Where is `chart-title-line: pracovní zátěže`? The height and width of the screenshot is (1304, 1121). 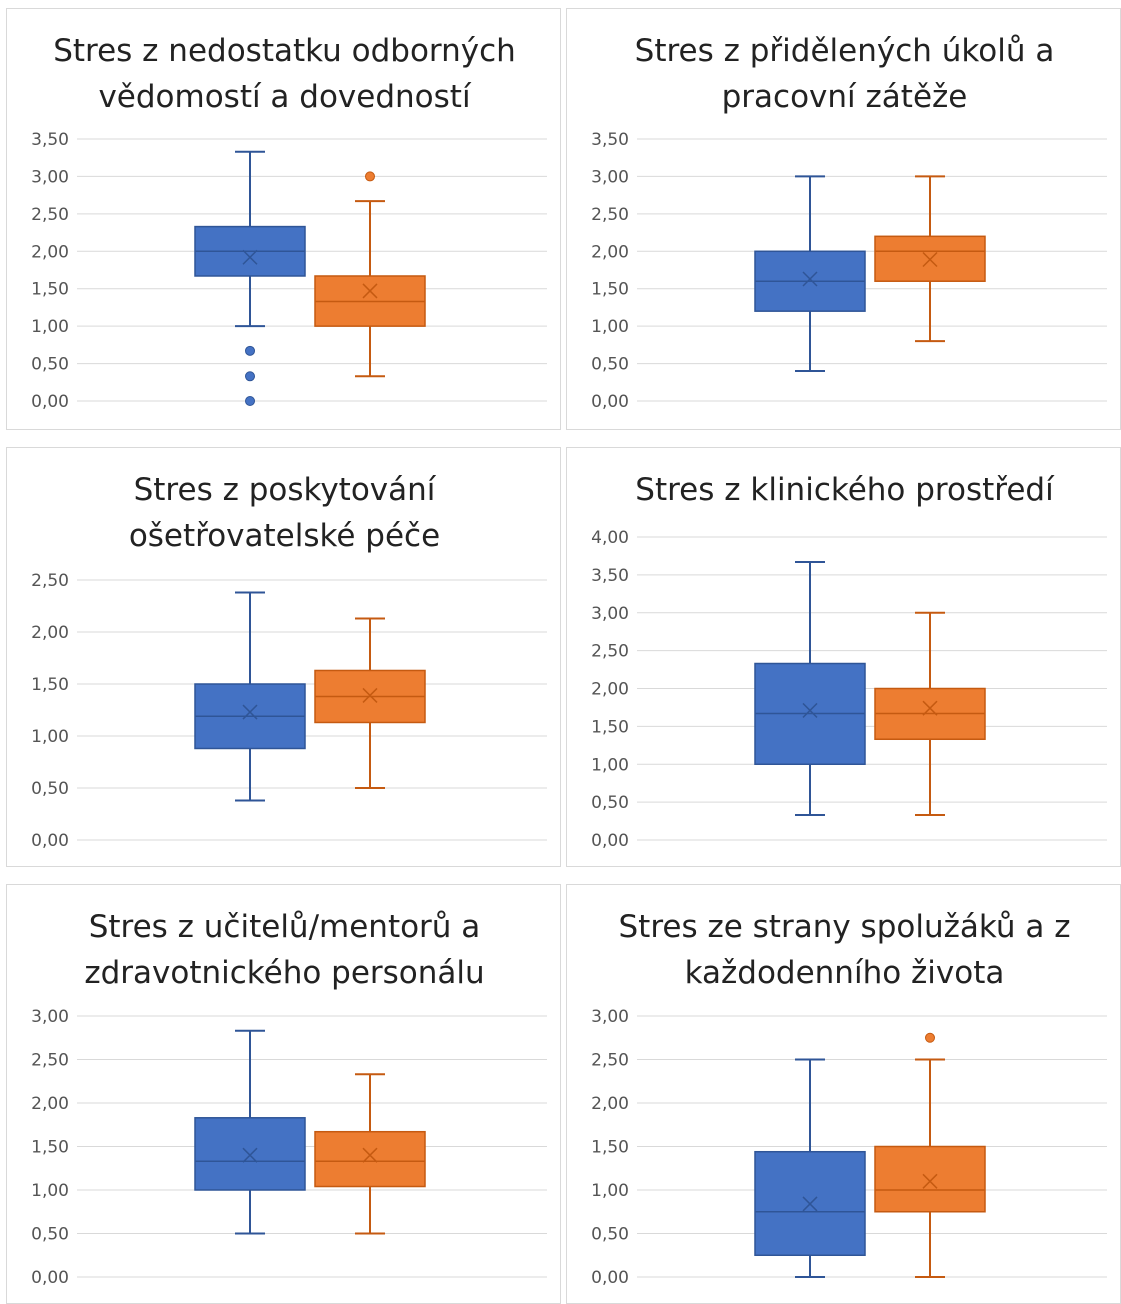 chart-title-line: pracovní zátěže is located at coordinates (845, 97).